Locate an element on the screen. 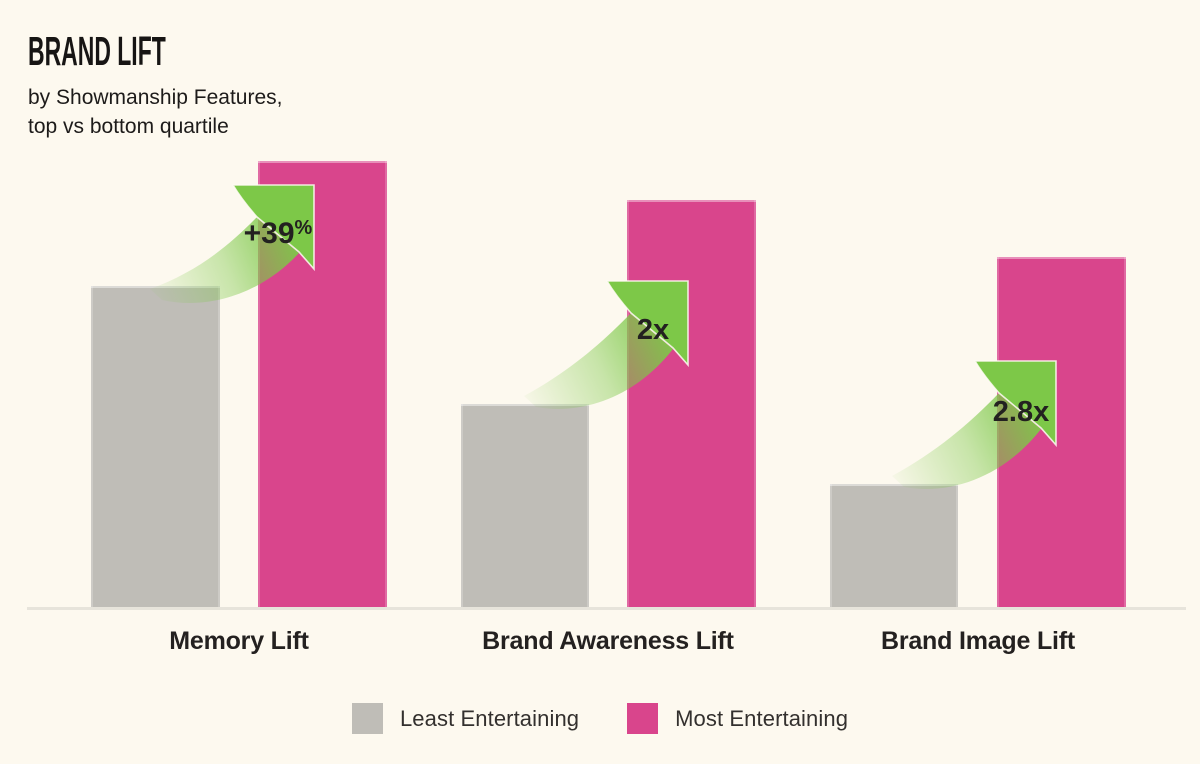 Image resolution: width=1200 pixels, height=764 pixels. bar-image-most is located at coordinates (1061, 432).